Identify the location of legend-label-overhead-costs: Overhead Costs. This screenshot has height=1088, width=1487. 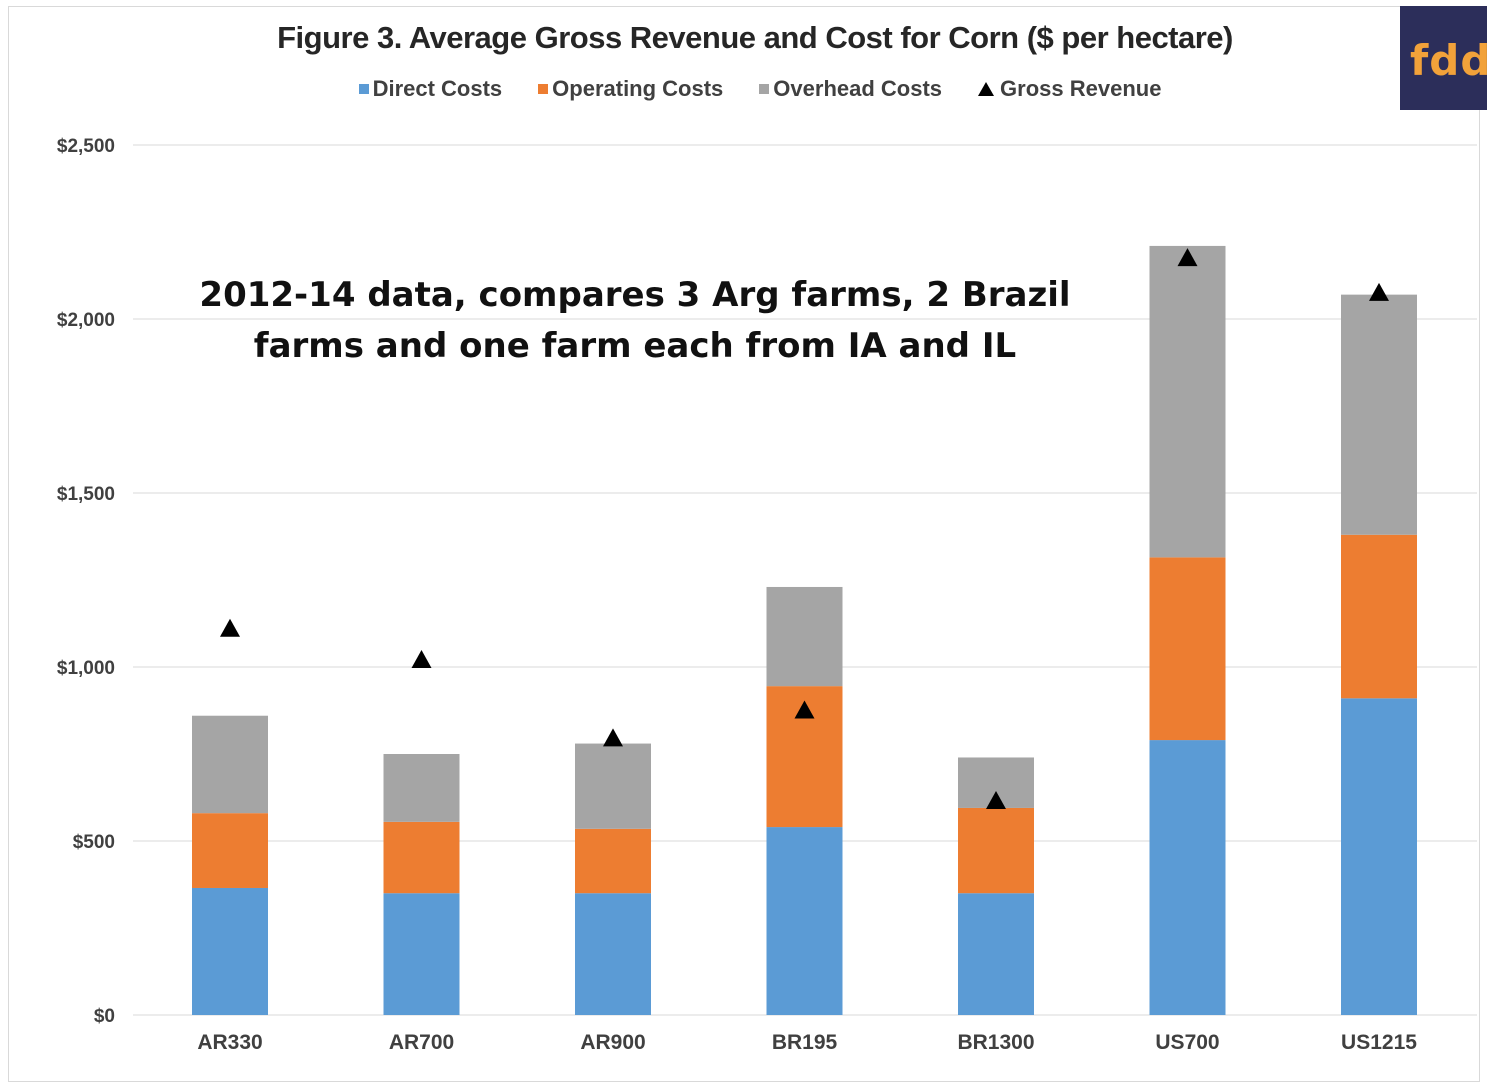
(858, 88).